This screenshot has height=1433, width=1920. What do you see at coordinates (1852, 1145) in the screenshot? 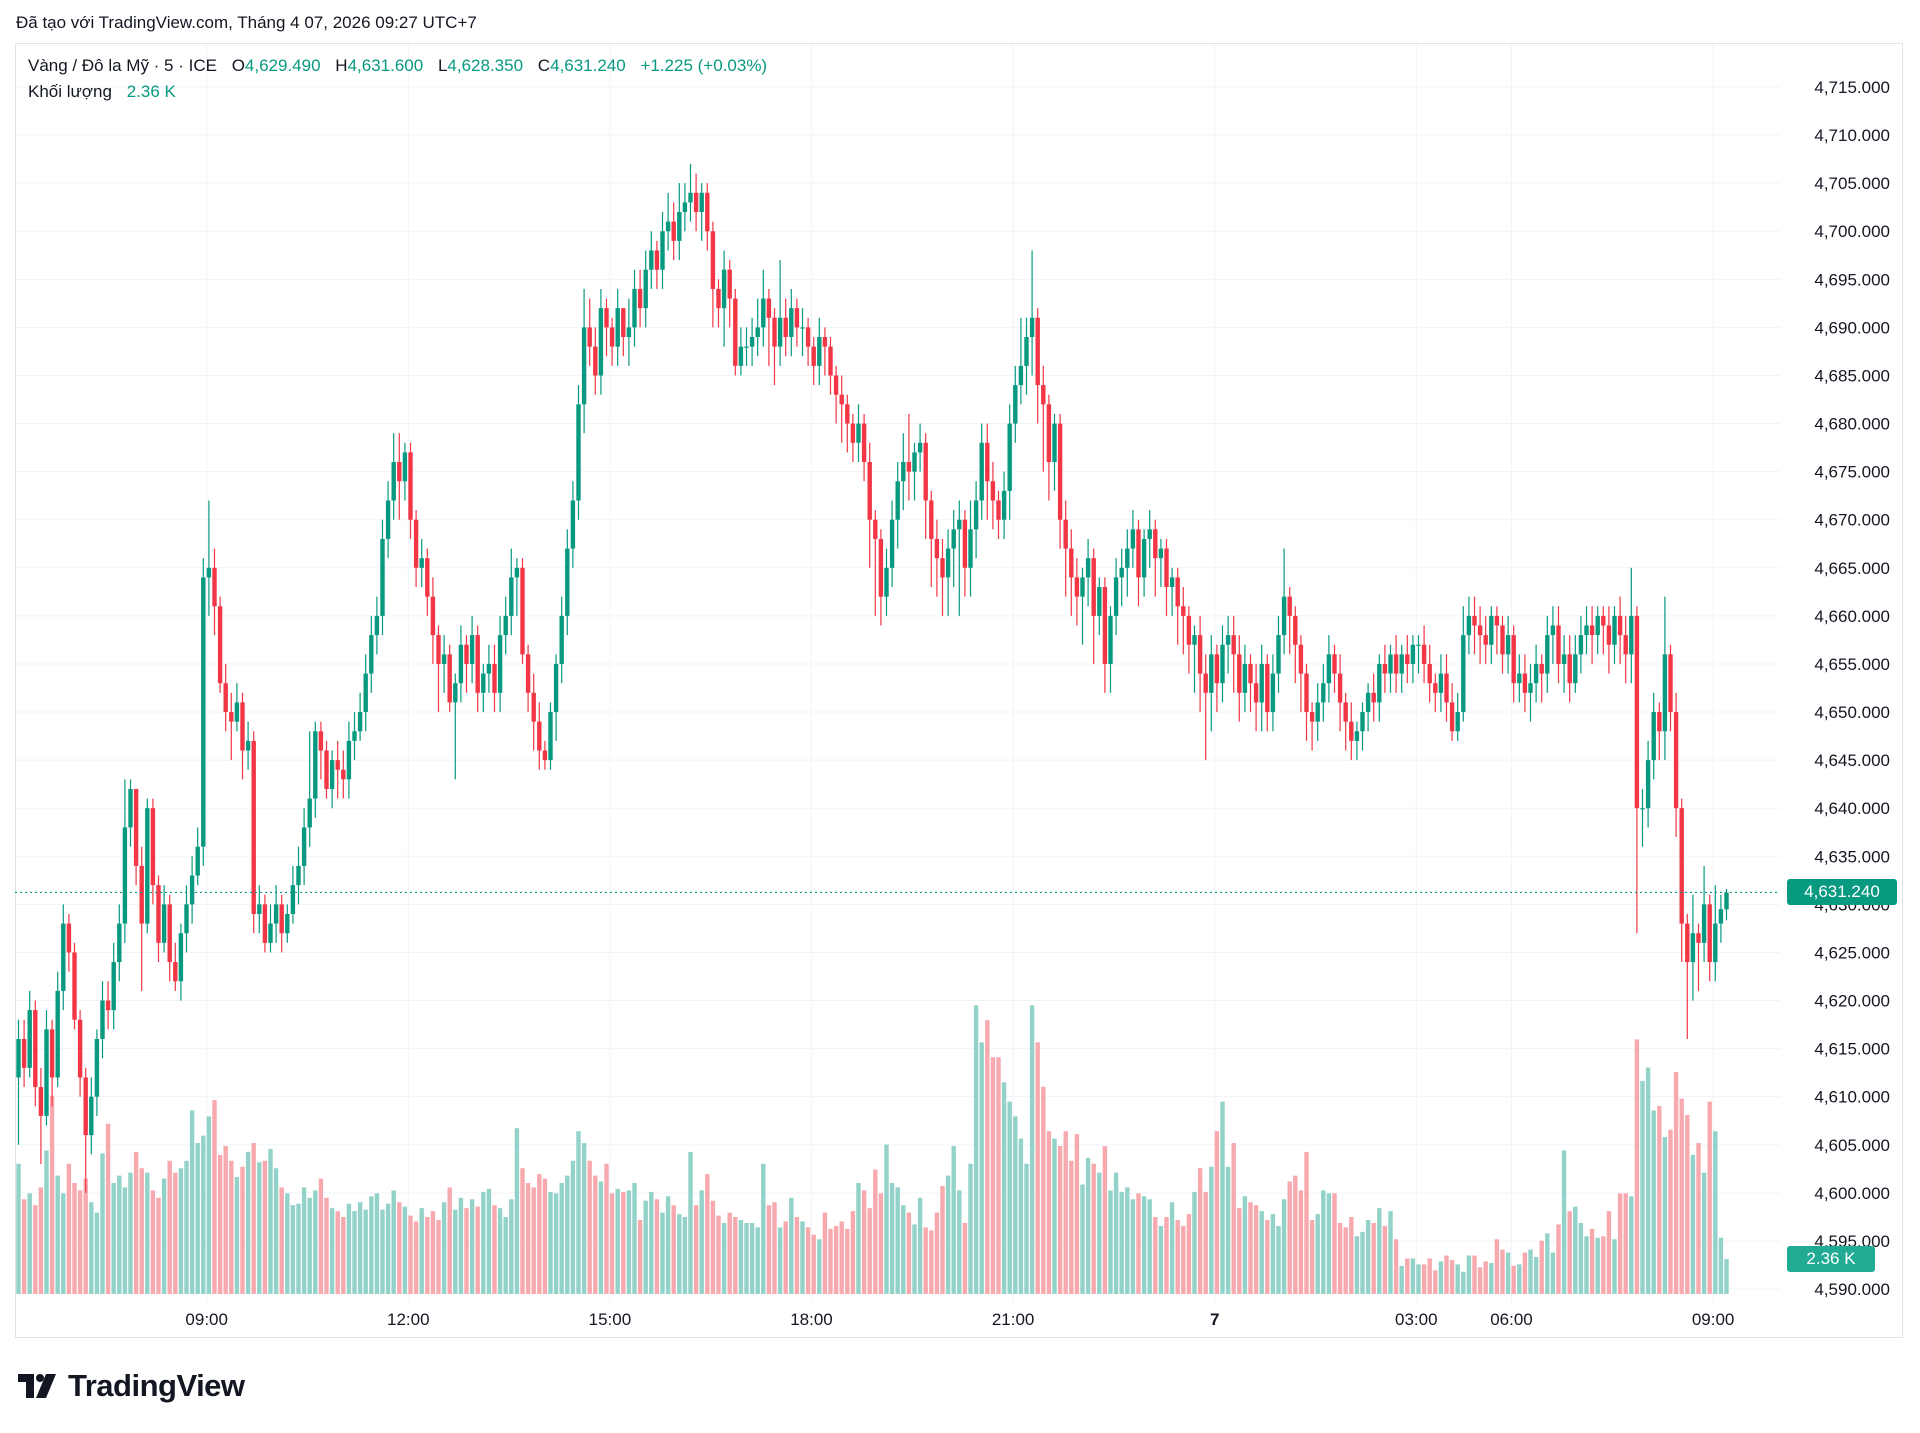
I see `price-tick-label: 4,605.000` at bounding box center [1852, 1145].